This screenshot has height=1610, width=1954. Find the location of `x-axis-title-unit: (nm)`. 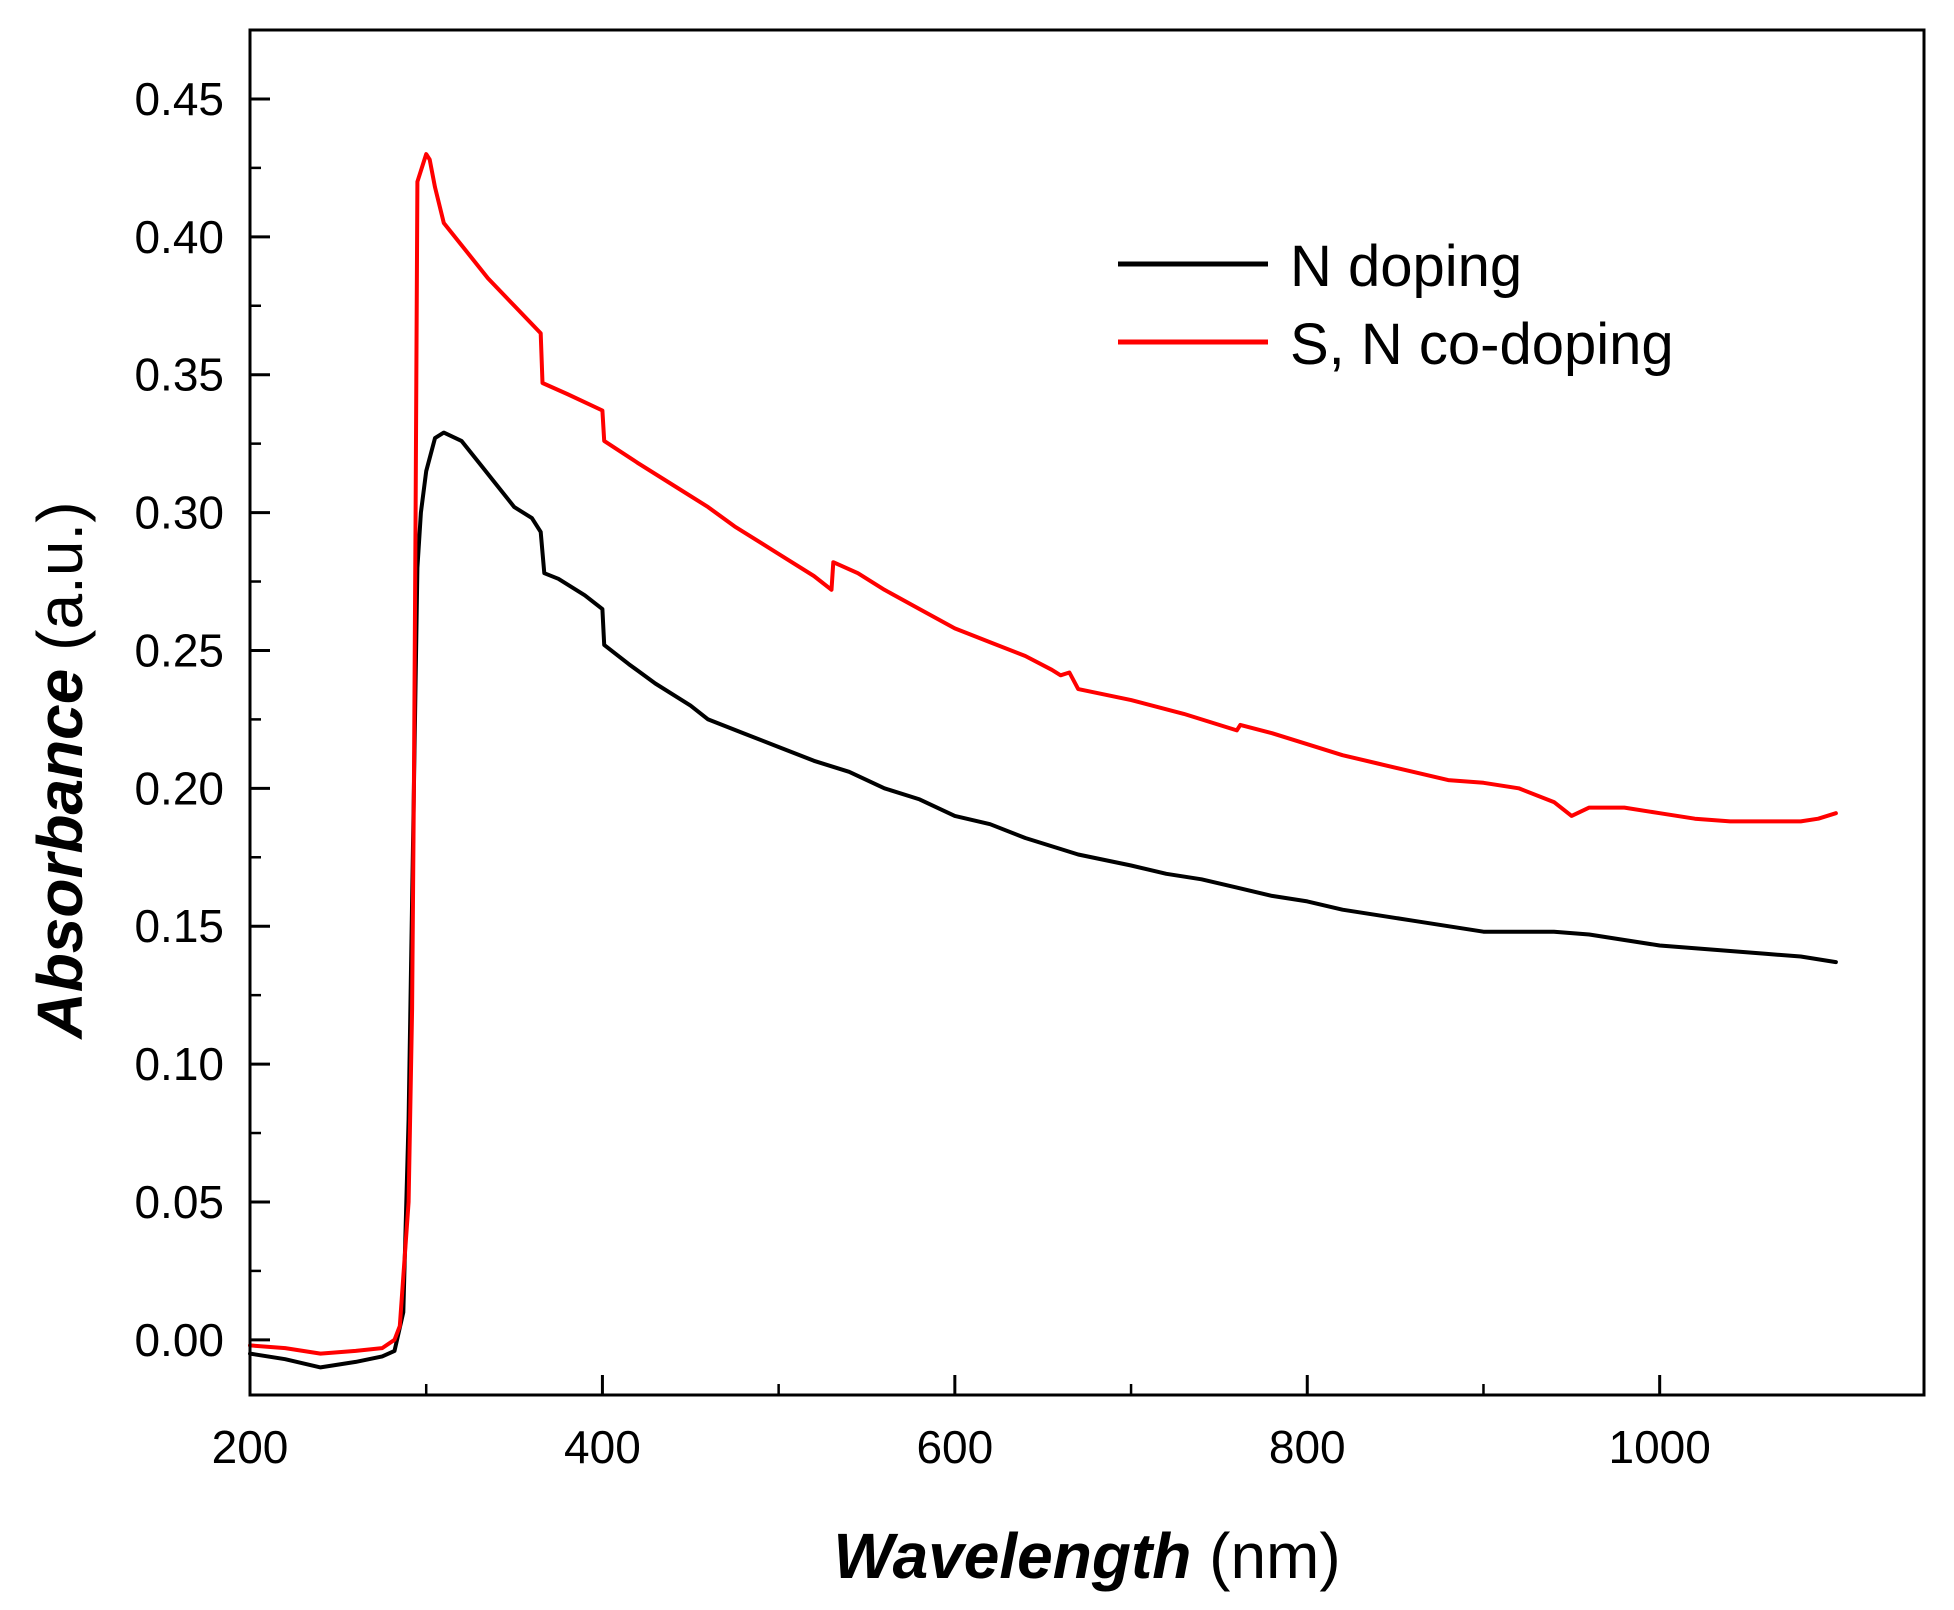

x-axis-title-unit: (nm) is located at coordinates (1265, 1556).